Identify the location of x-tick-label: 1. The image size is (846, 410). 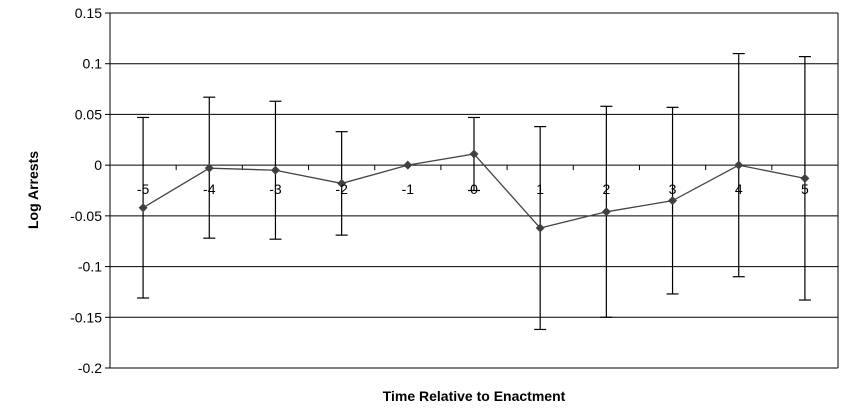
(540, 189).